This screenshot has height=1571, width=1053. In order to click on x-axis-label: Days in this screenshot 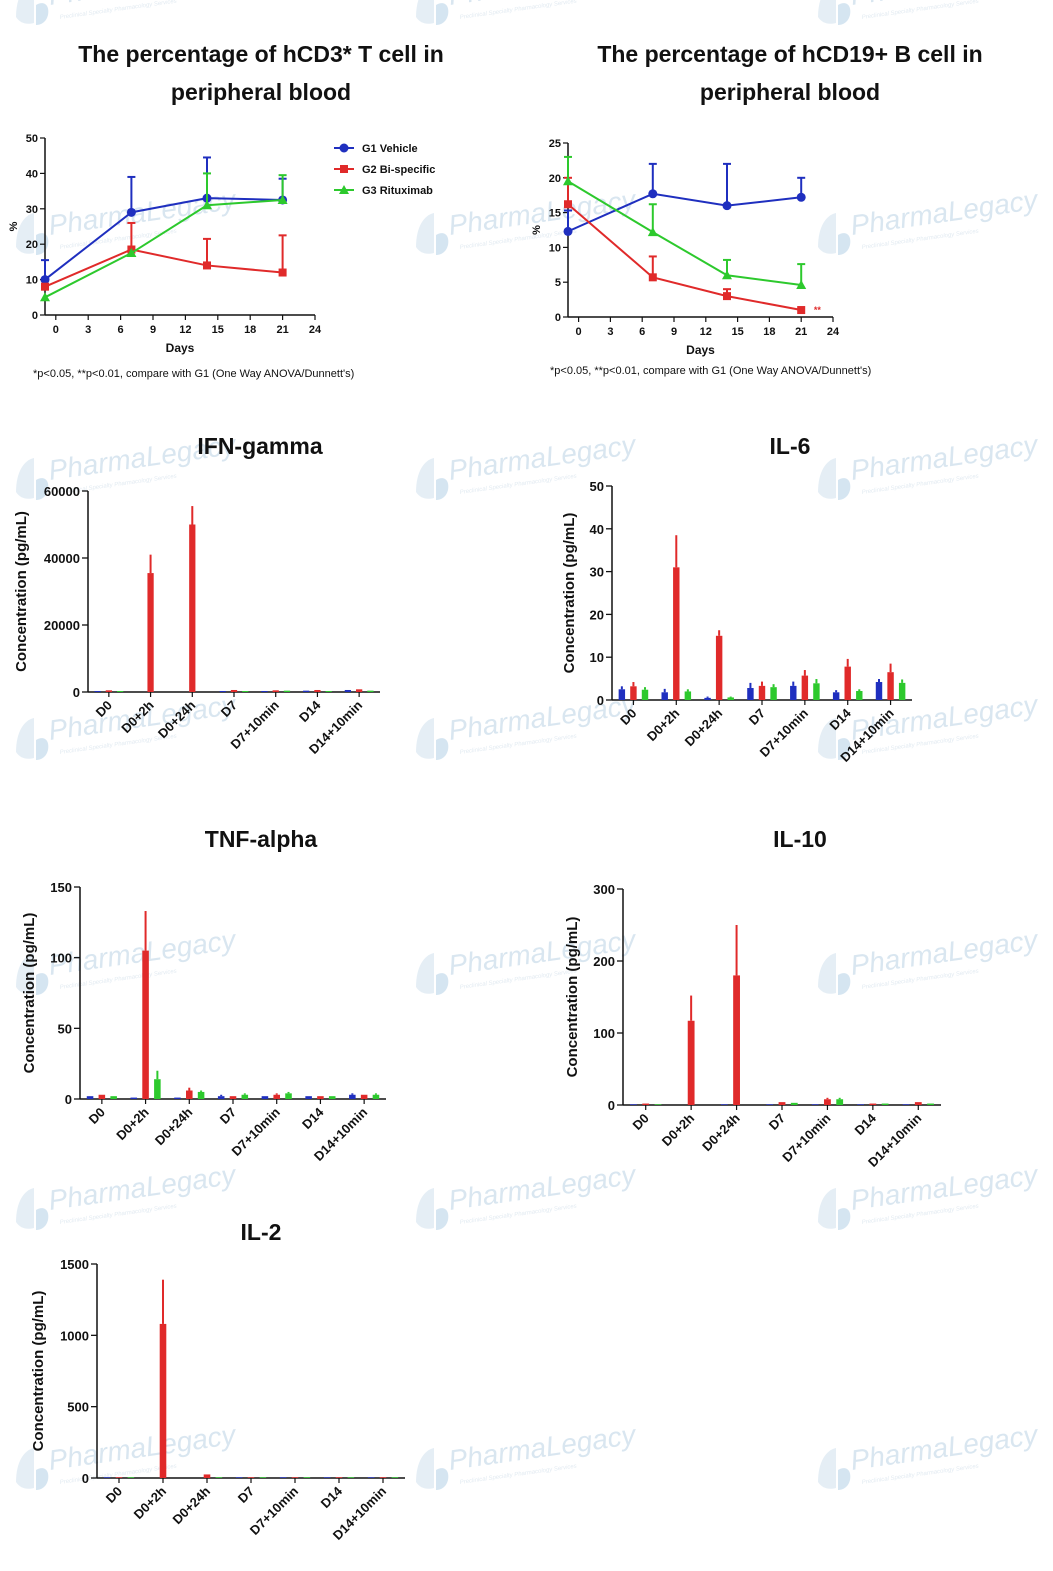, I will do `click(700, 350)`.